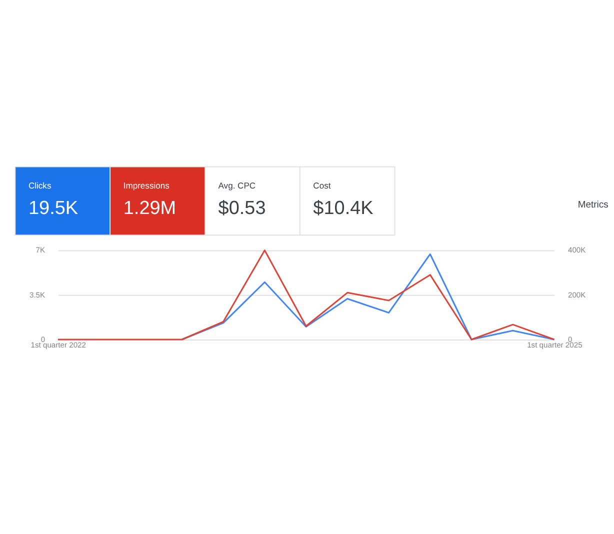 Image resolution: width=614 pixels, height=534 pixels. I want to click on text: 19.5K, so click(53, 209).